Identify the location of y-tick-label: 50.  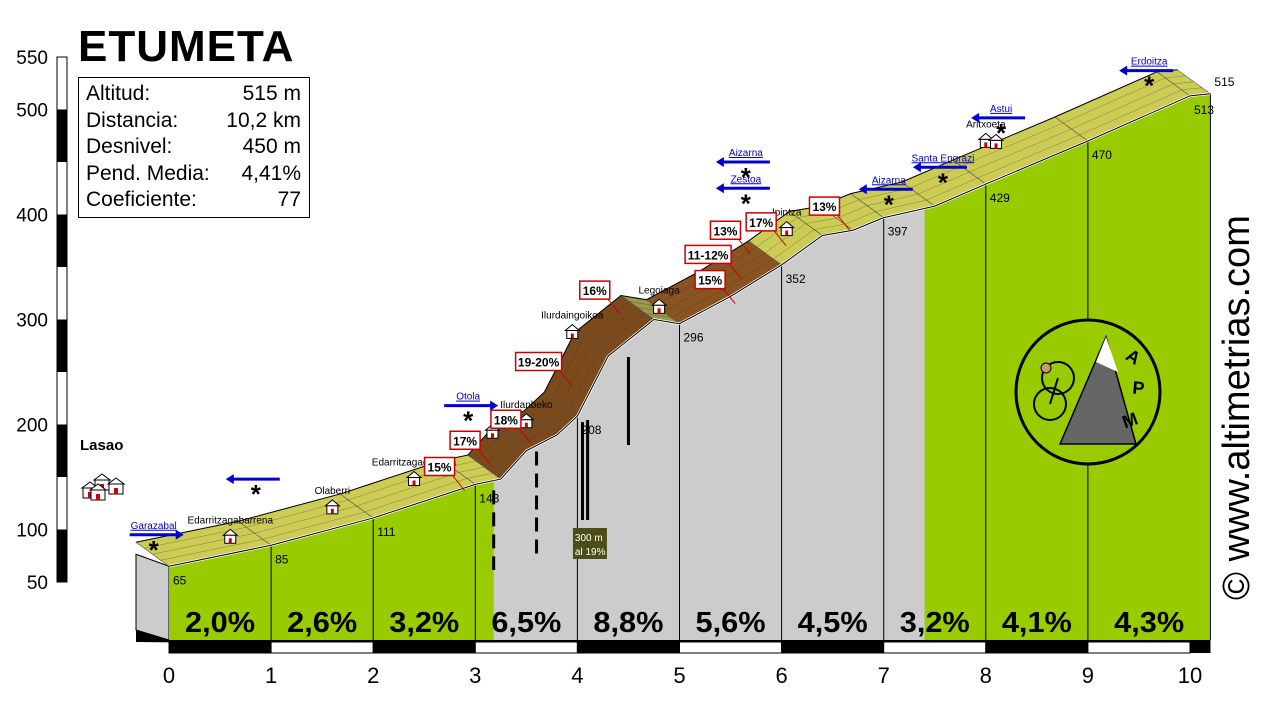
(37, 583).